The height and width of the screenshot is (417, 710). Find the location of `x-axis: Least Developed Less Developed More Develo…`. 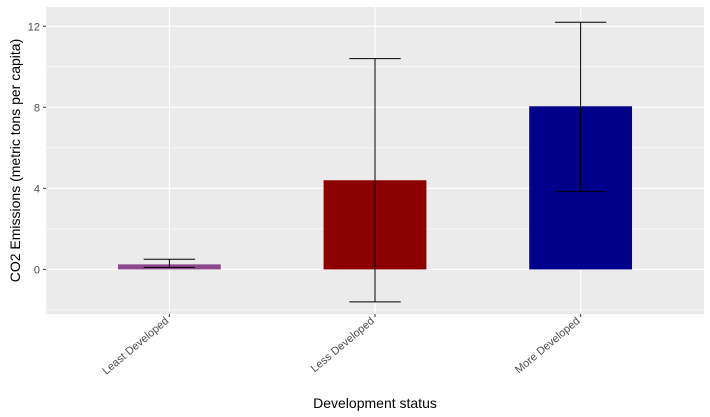

x-axis: Least Developed Less Developed More Develo… is located at coordinates (341, 345).